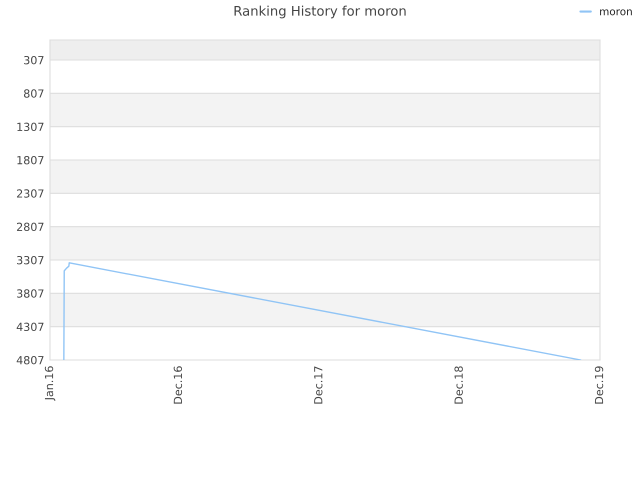 This screenshot has width=640, height=480. What do you see at coordinates (34, 93) in the screenshot?
I see `y-tick-label: 807` at bounding box center [34, 93].